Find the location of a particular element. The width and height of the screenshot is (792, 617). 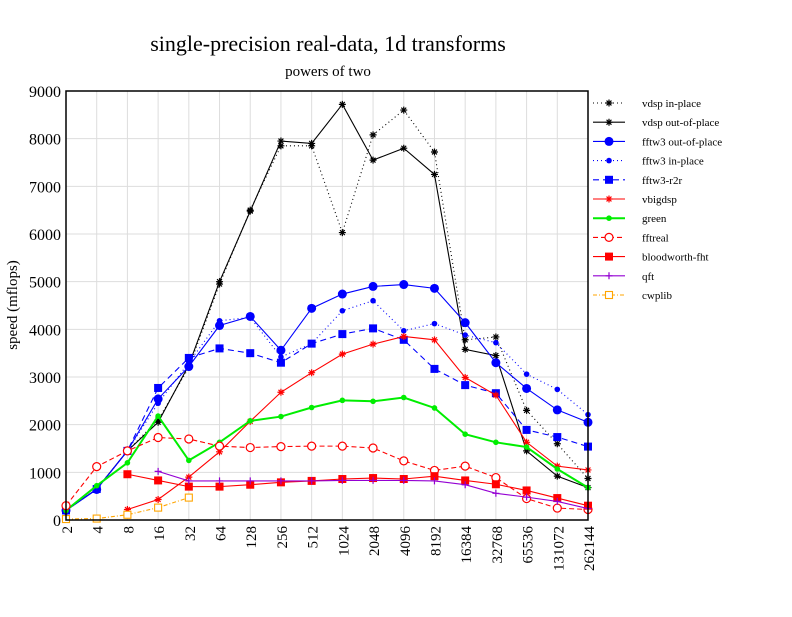

legend-entry: fftw3 out-of-place is located at coordinates (657, 142).